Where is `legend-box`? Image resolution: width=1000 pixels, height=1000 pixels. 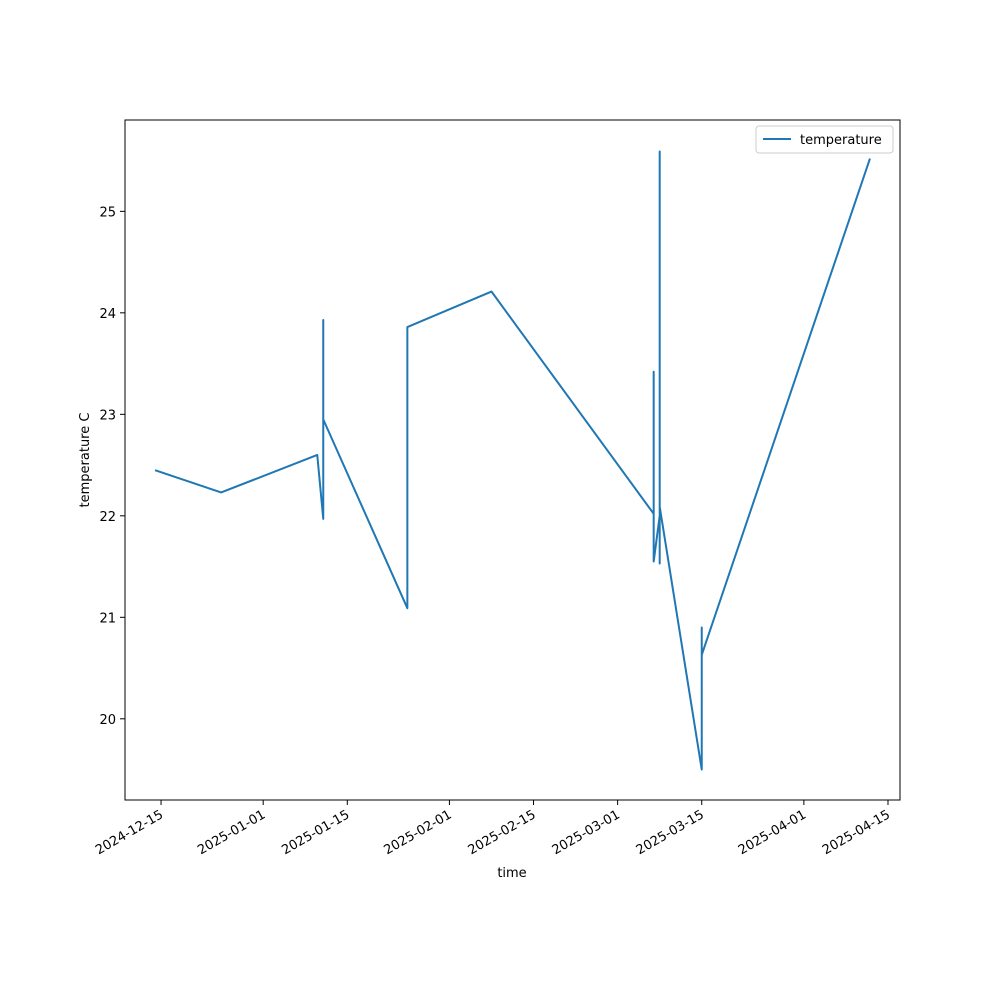 legend-box is located at coordinates (824, 139).